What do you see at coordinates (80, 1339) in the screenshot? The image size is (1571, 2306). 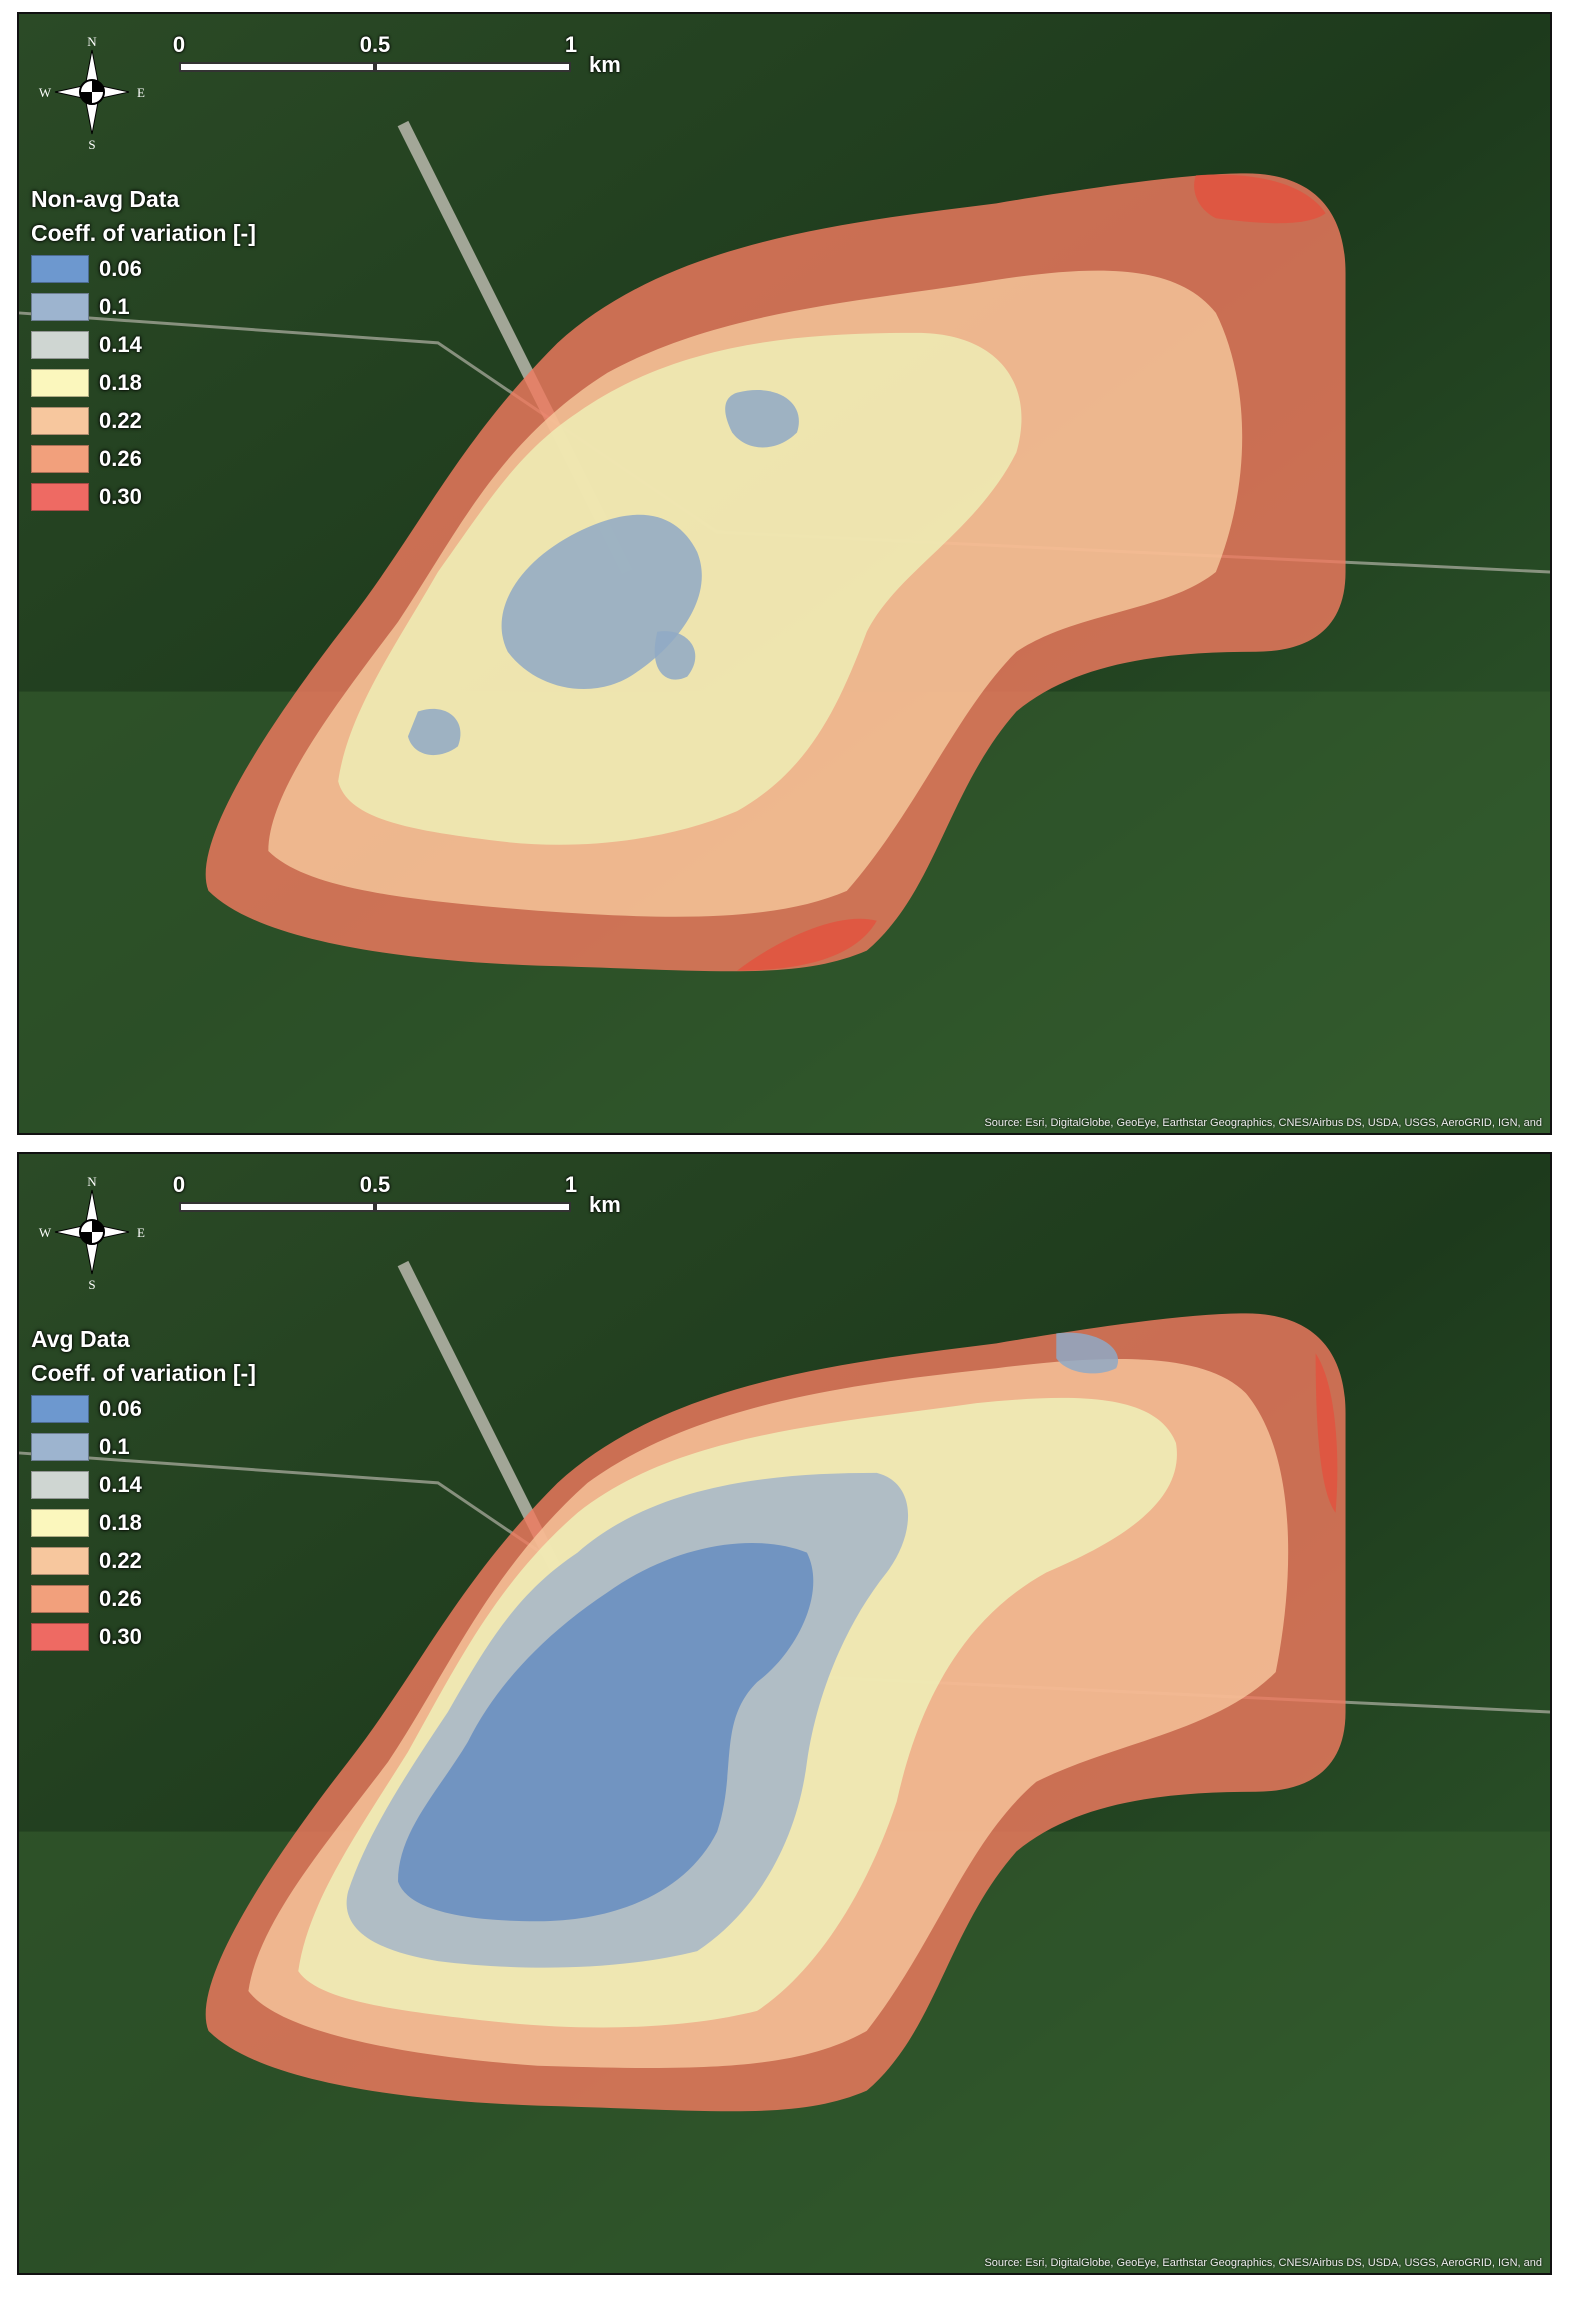 I see `legend-title: Avg Data` at bounding box center [80, 1339].